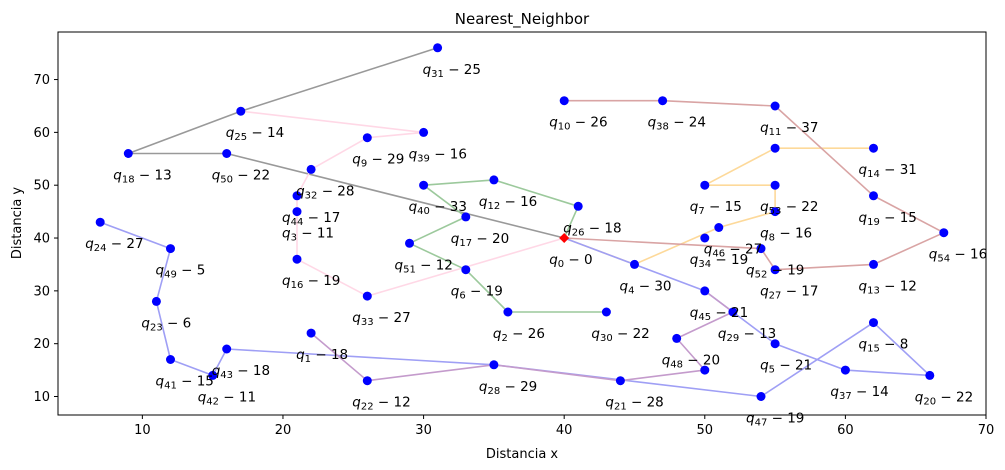 The image size is (1005, 470). What do you see at coordinates (719, 314) in the screenshot?
I see `label-q45: q45 − 21` at bounding box center [719, 314].